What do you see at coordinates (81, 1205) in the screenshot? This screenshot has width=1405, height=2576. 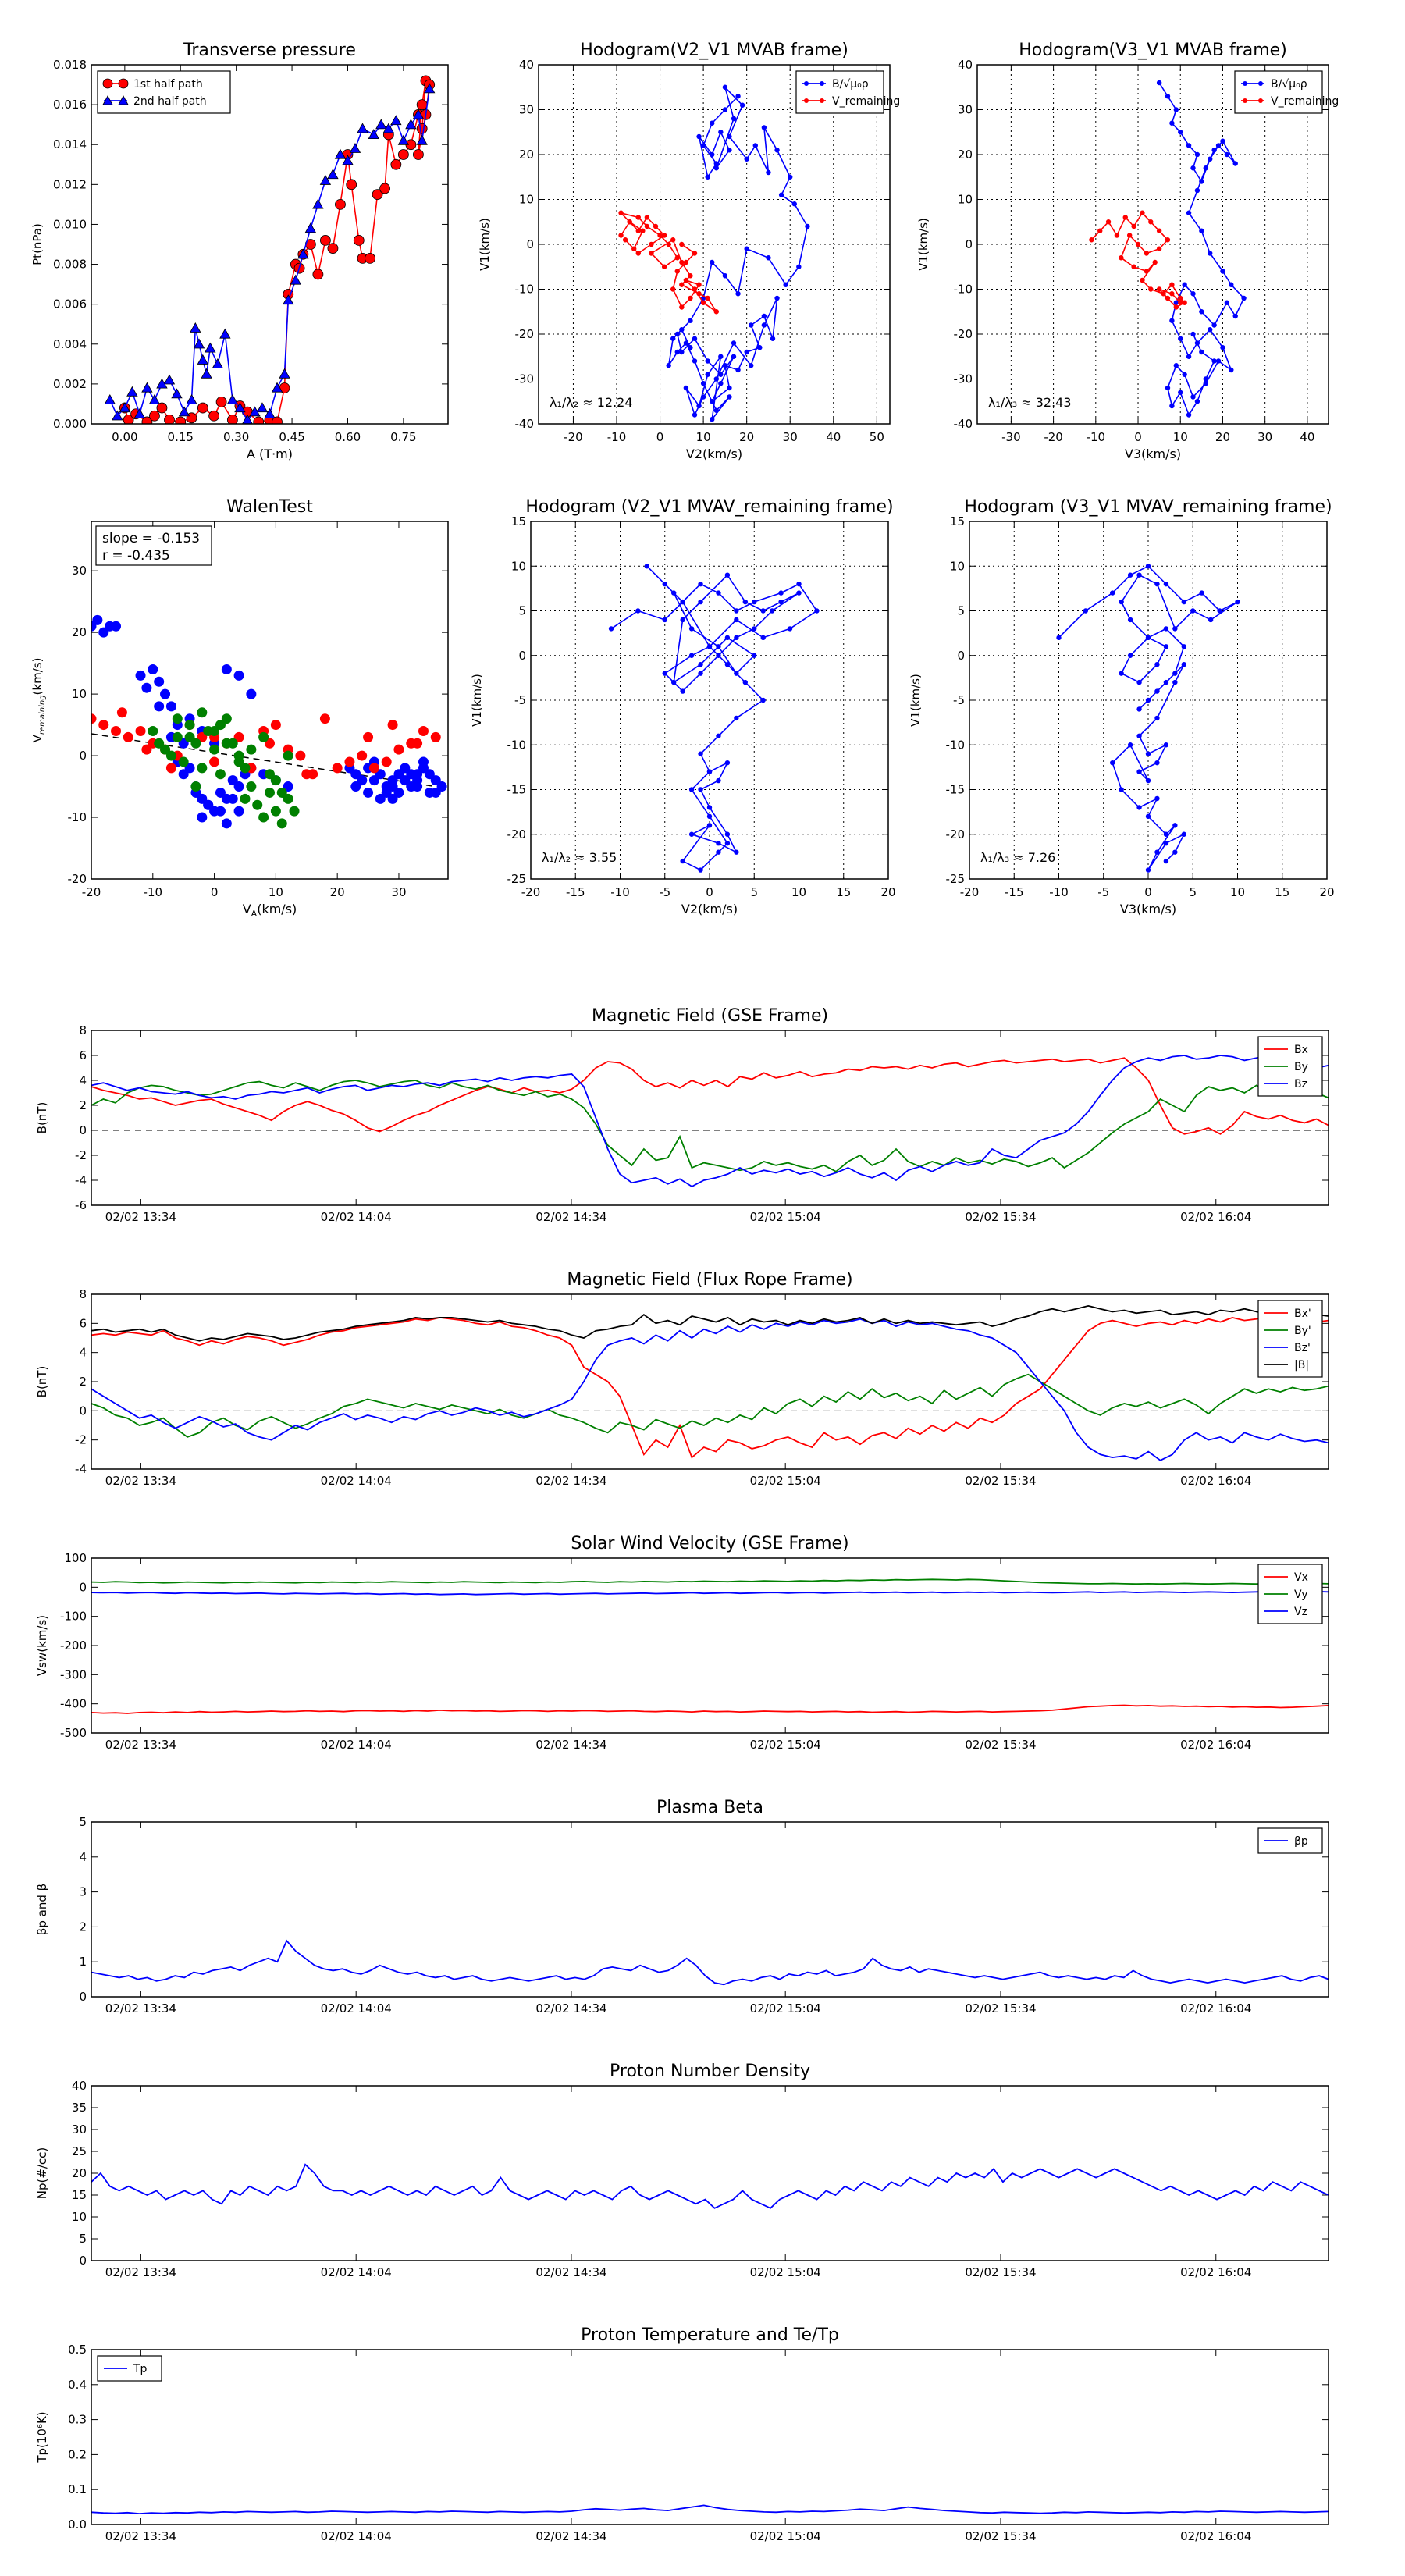 I see `y-tick-label: -6` at bounding box center [81, 1205].